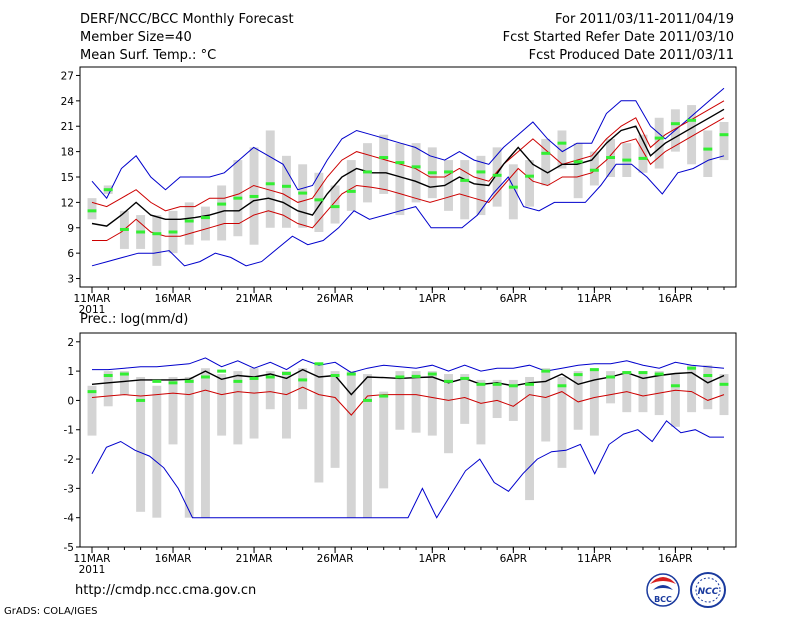  Describe the element at coordinates (70, 280) in the screenshot. I see `y-tick-label: 3` at that location.